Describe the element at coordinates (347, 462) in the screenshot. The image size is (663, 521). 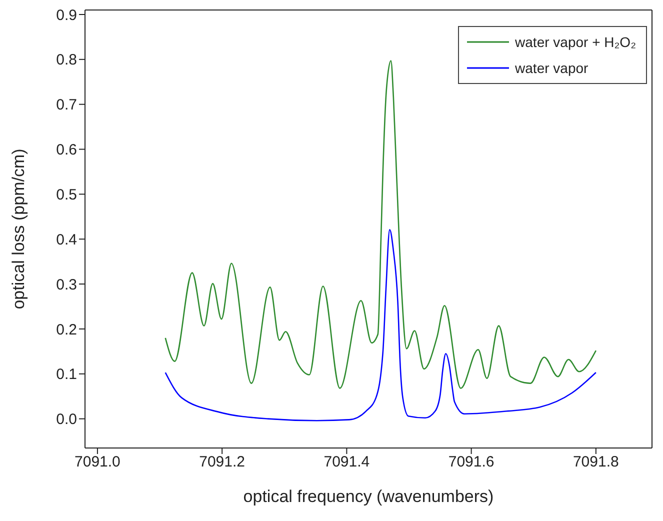
I see `x-tick-label: 7091.4` at that location.